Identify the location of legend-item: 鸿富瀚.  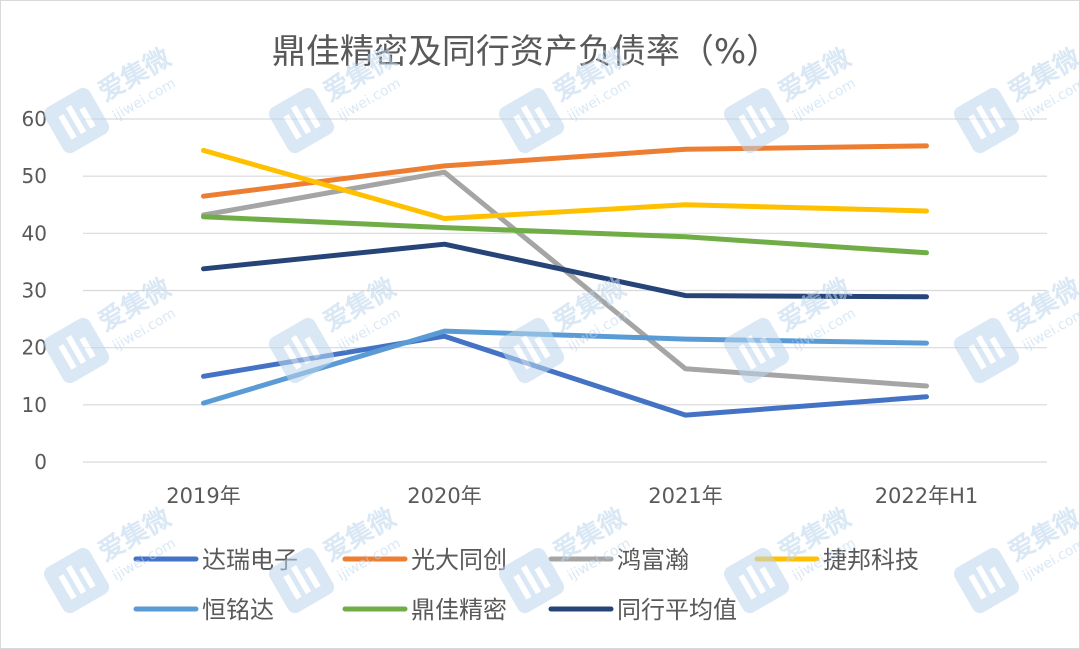
(618, 560).